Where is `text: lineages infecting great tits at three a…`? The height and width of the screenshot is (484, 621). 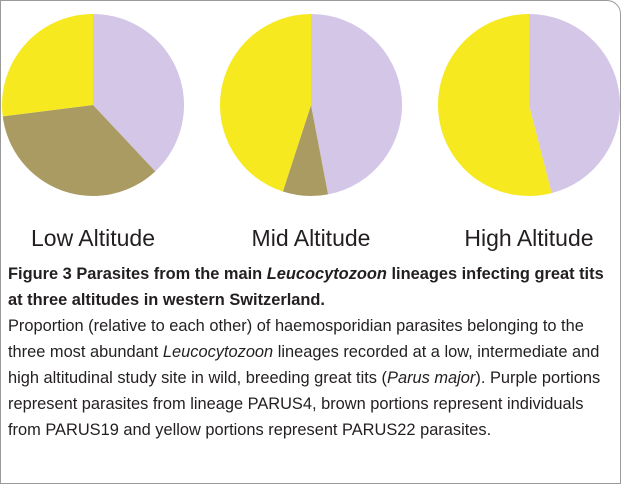
text: lineages infecting great tits at three a… is located at coordinates (306, 287).